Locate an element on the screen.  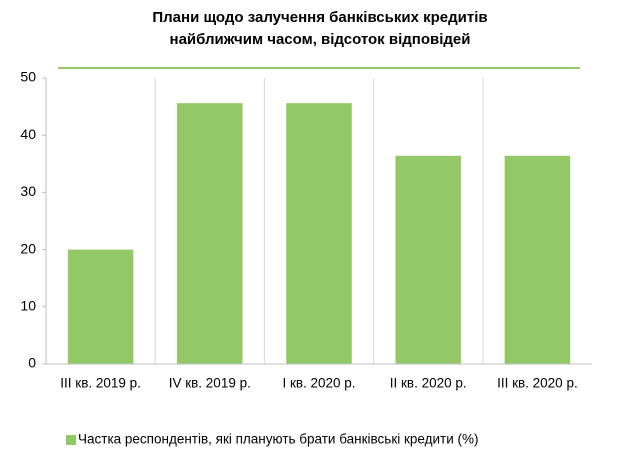
legend-swatch is located at coordinates (71, 440).